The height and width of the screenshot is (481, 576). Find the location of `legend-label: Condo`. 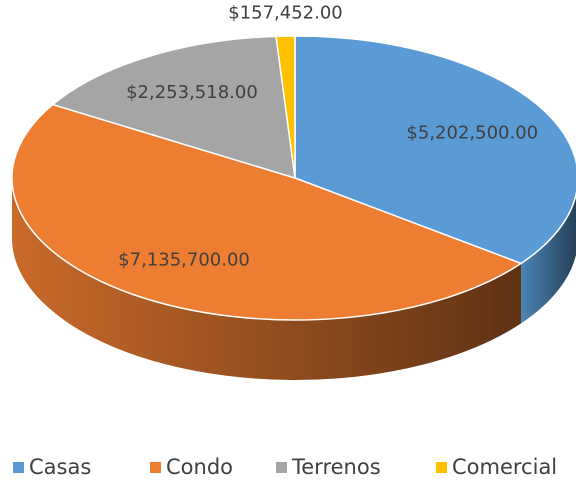

legend-label: Condo is located at coordinates (199, 467).